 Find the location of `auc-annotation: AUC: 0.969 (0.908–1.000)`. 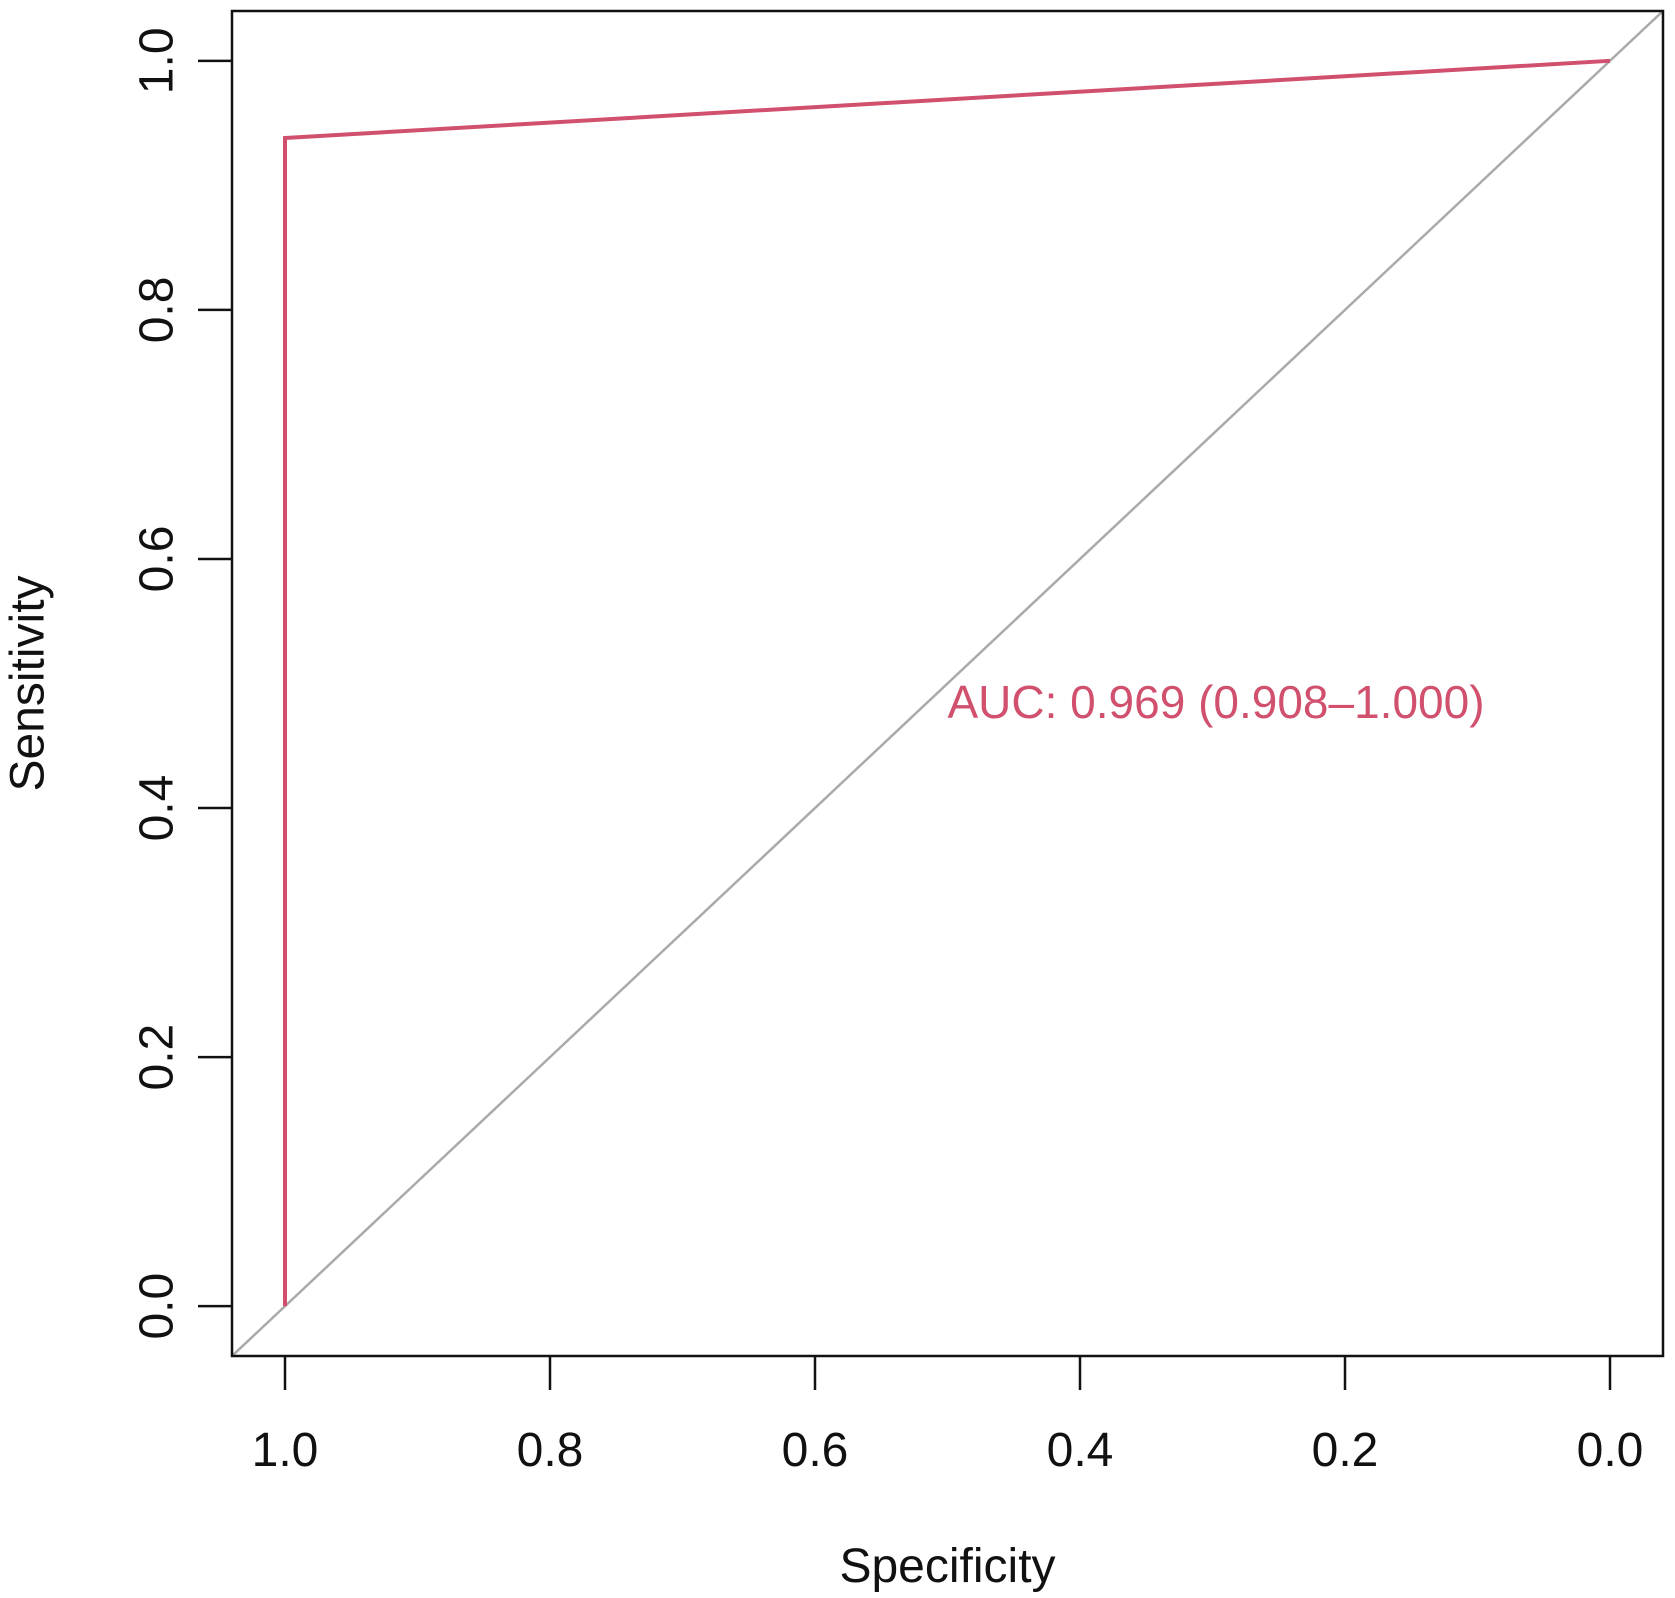

auc-annotation: AUC: 0.969 (0.908–1.000) is located at coordinates (1216, 702).